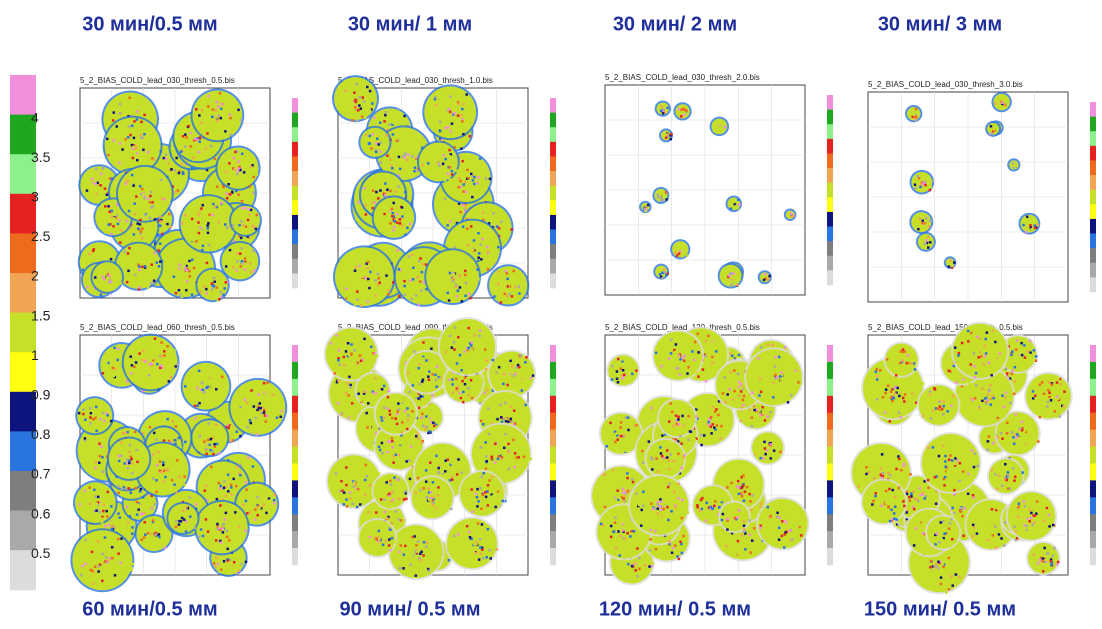 The height and width of the screenshot is (629, 1102). What do you see at coordinates (41, 513) in the screenshot?
I see `legend-label: 0.6` at bounding box center [41, 513].